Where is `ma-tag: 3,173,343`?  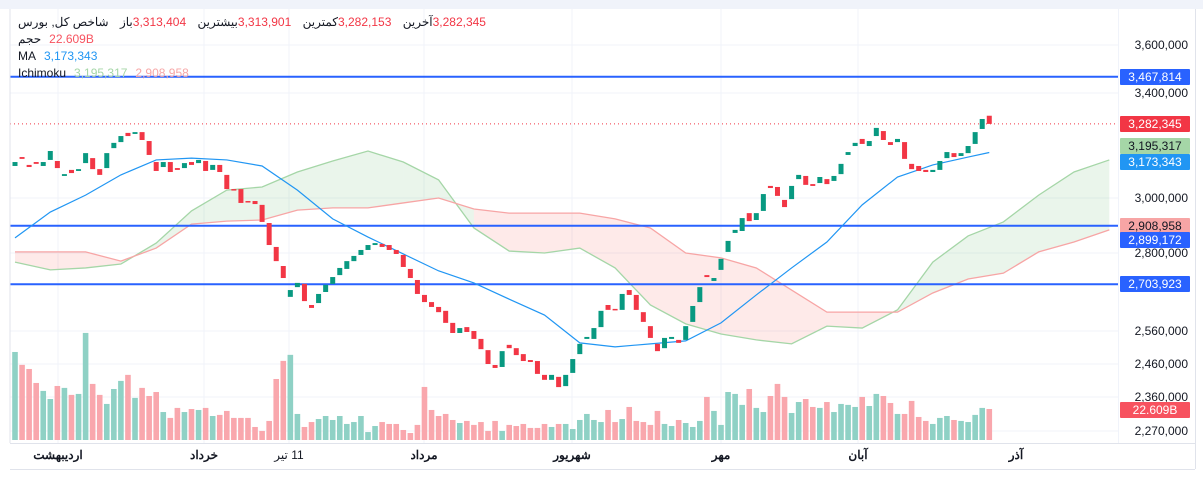
ma-tag: 3,173,343 is located at coordinates (1155, 162).